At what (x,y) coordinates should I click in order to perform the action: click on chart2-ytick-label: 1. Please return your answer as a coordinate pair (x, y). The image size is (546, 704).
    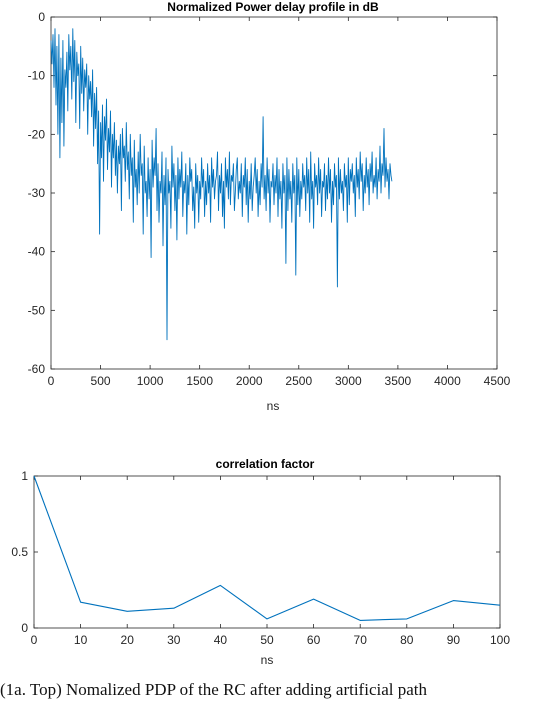
    Looking at the image, I should click on (24, 476).